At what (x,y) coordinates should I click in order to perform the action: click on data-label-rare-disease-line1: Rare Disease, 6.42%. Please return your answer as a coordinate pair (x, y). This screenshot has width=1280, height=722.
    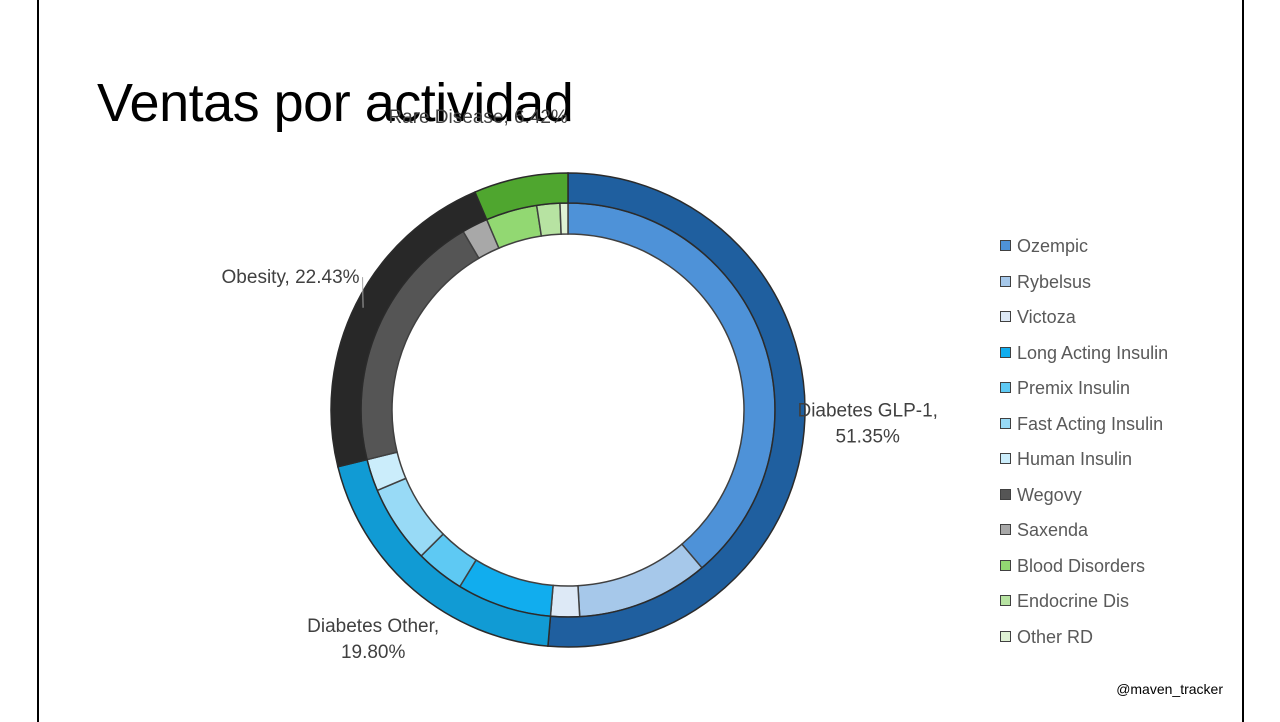
    Looking at the image, I should click on (478, 117).